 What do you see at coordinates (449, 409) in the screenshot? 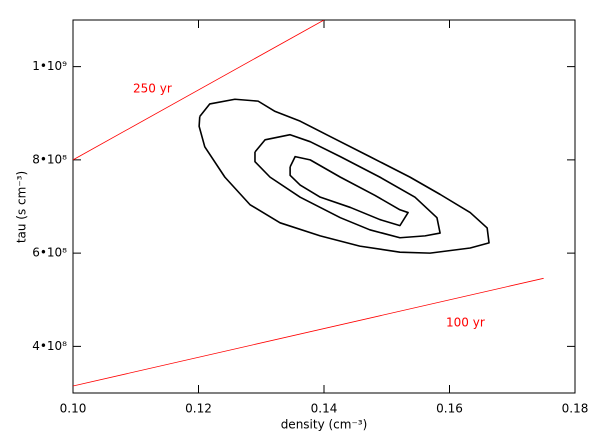
I see `x-tick-label: 0.16` at bounding box center [449, 409].